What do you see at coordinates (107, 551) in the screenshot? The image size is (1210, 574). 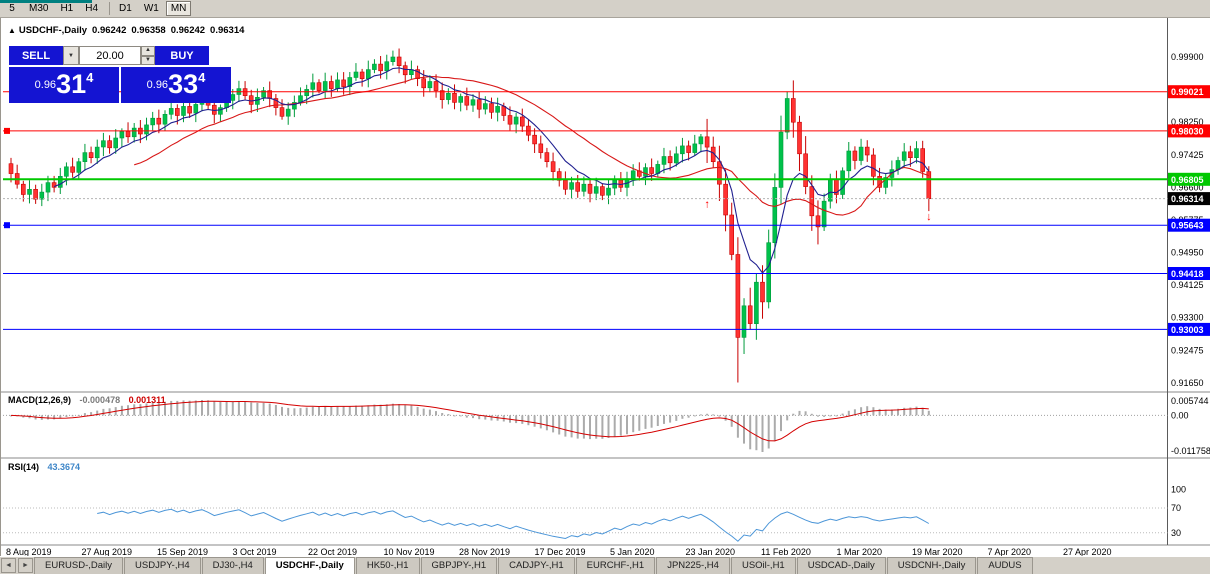 I see `svg-text: 27 Aug 2019` at bounding box center [107, 551].